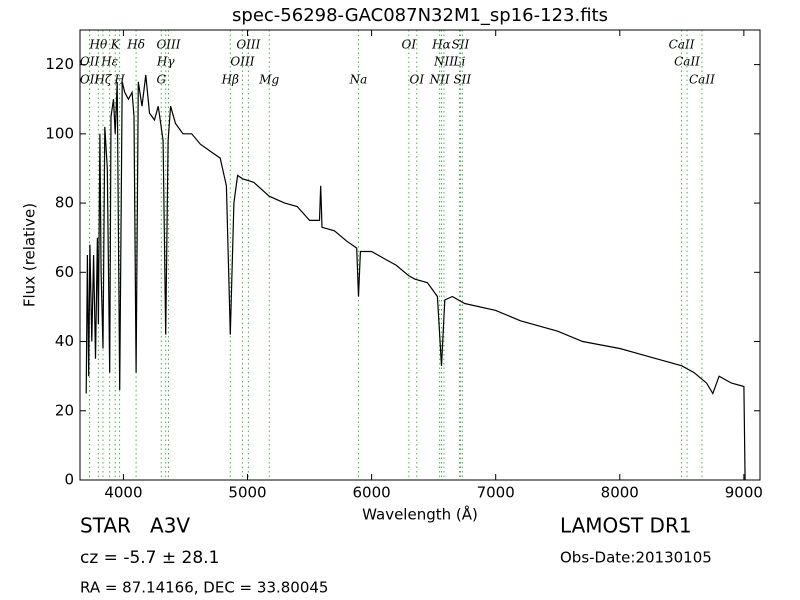 The image size is (800, 600). I want to click on x-axis-label: Wavelength (Å), so click(420, 514).